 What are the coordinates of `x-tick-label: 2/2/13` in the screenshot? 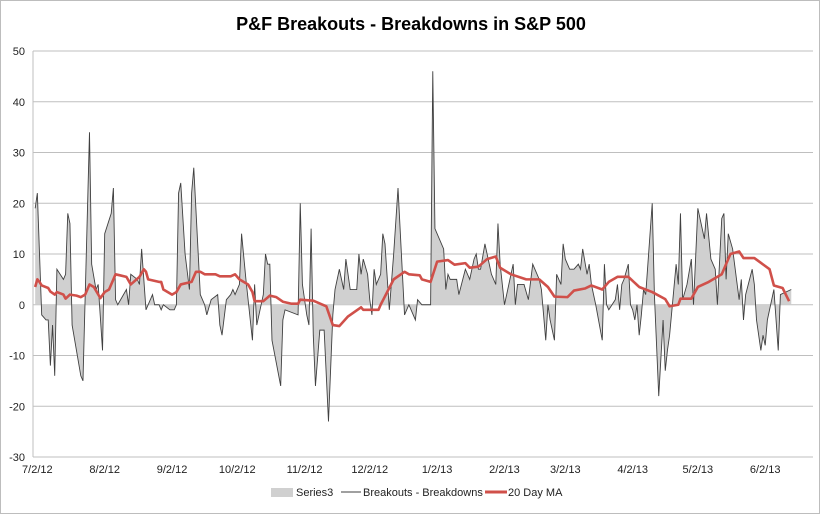 It's located at (504, 470).